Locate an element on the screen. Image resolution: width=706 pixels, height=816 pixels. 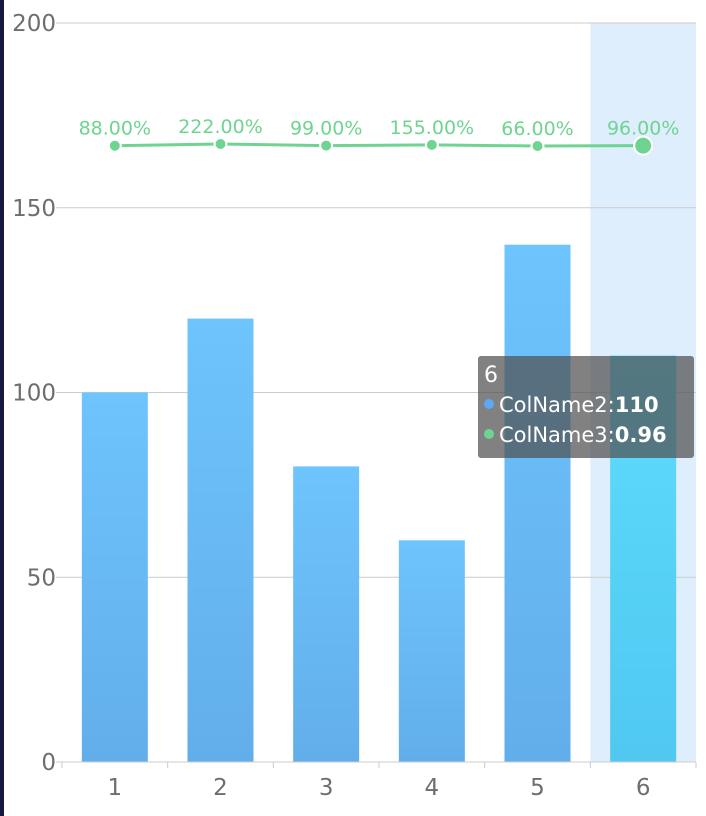
x-tick-label: 1 is located at coordinates (115, 788).